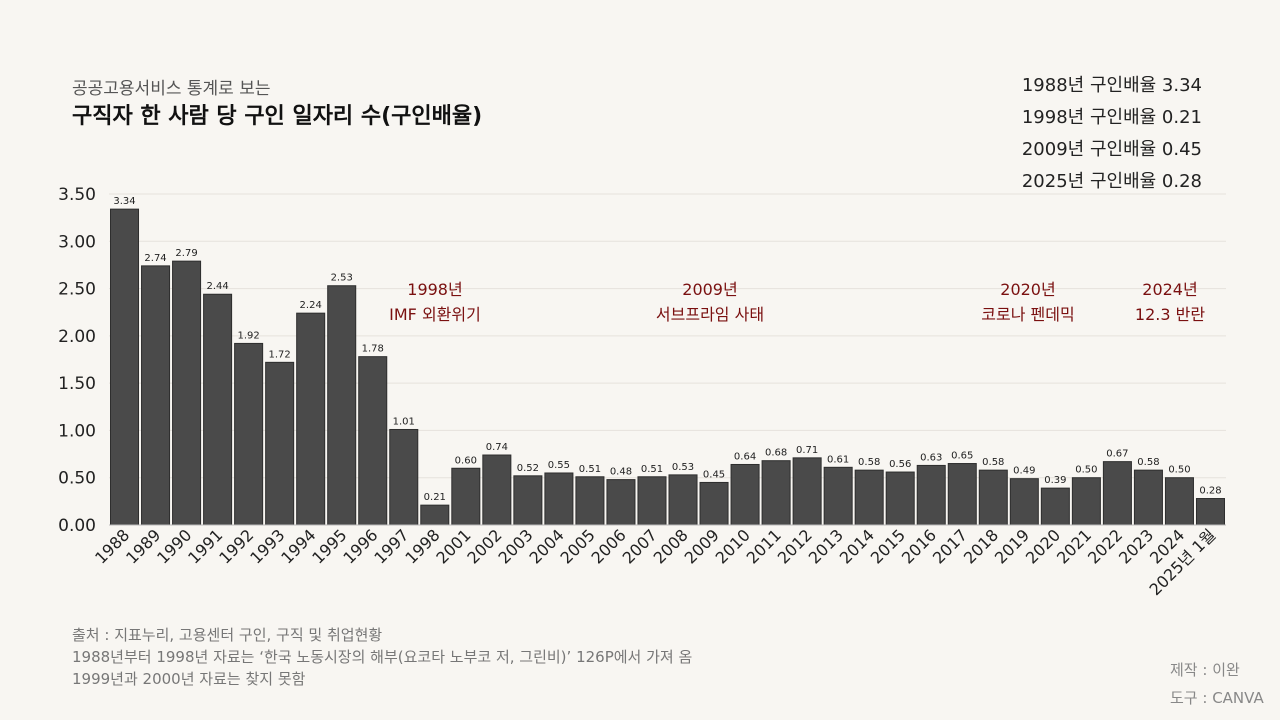 Image resolution: width=1280 pixels, height=720 pixels. I want to click on bar-value-label: 2.24, so click(311, 305).